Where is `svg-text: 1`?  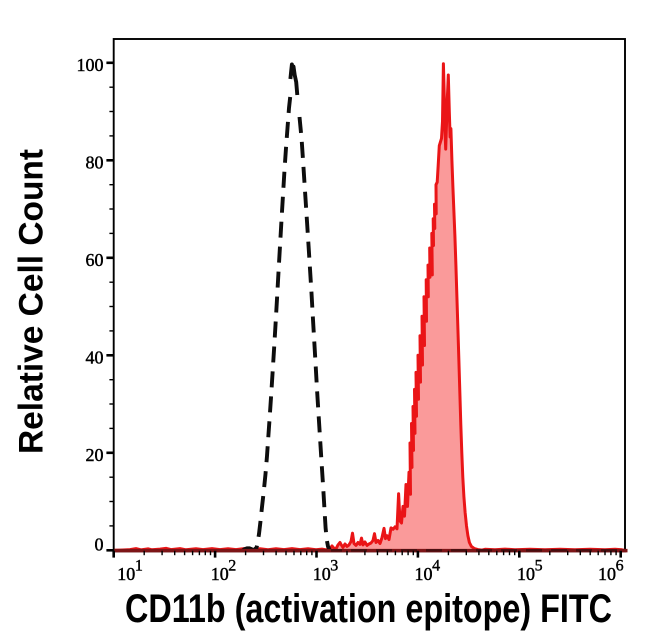 svg-text: 1 is located at coordinates (139, 566).